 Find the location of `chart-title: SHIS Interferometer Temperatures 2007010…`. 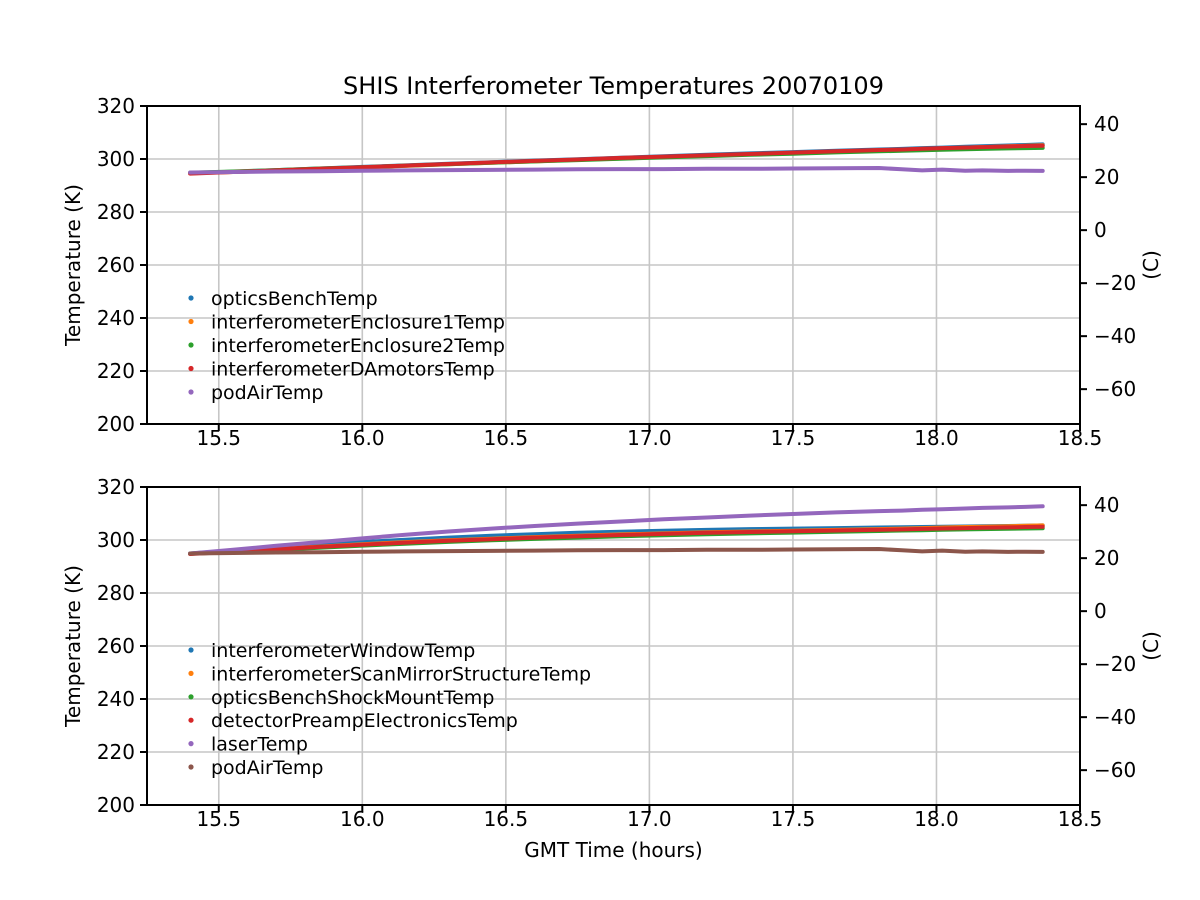

chart-title: SHIS Interferometer Temperatures 2007010… is located at coordinates (613, 86).